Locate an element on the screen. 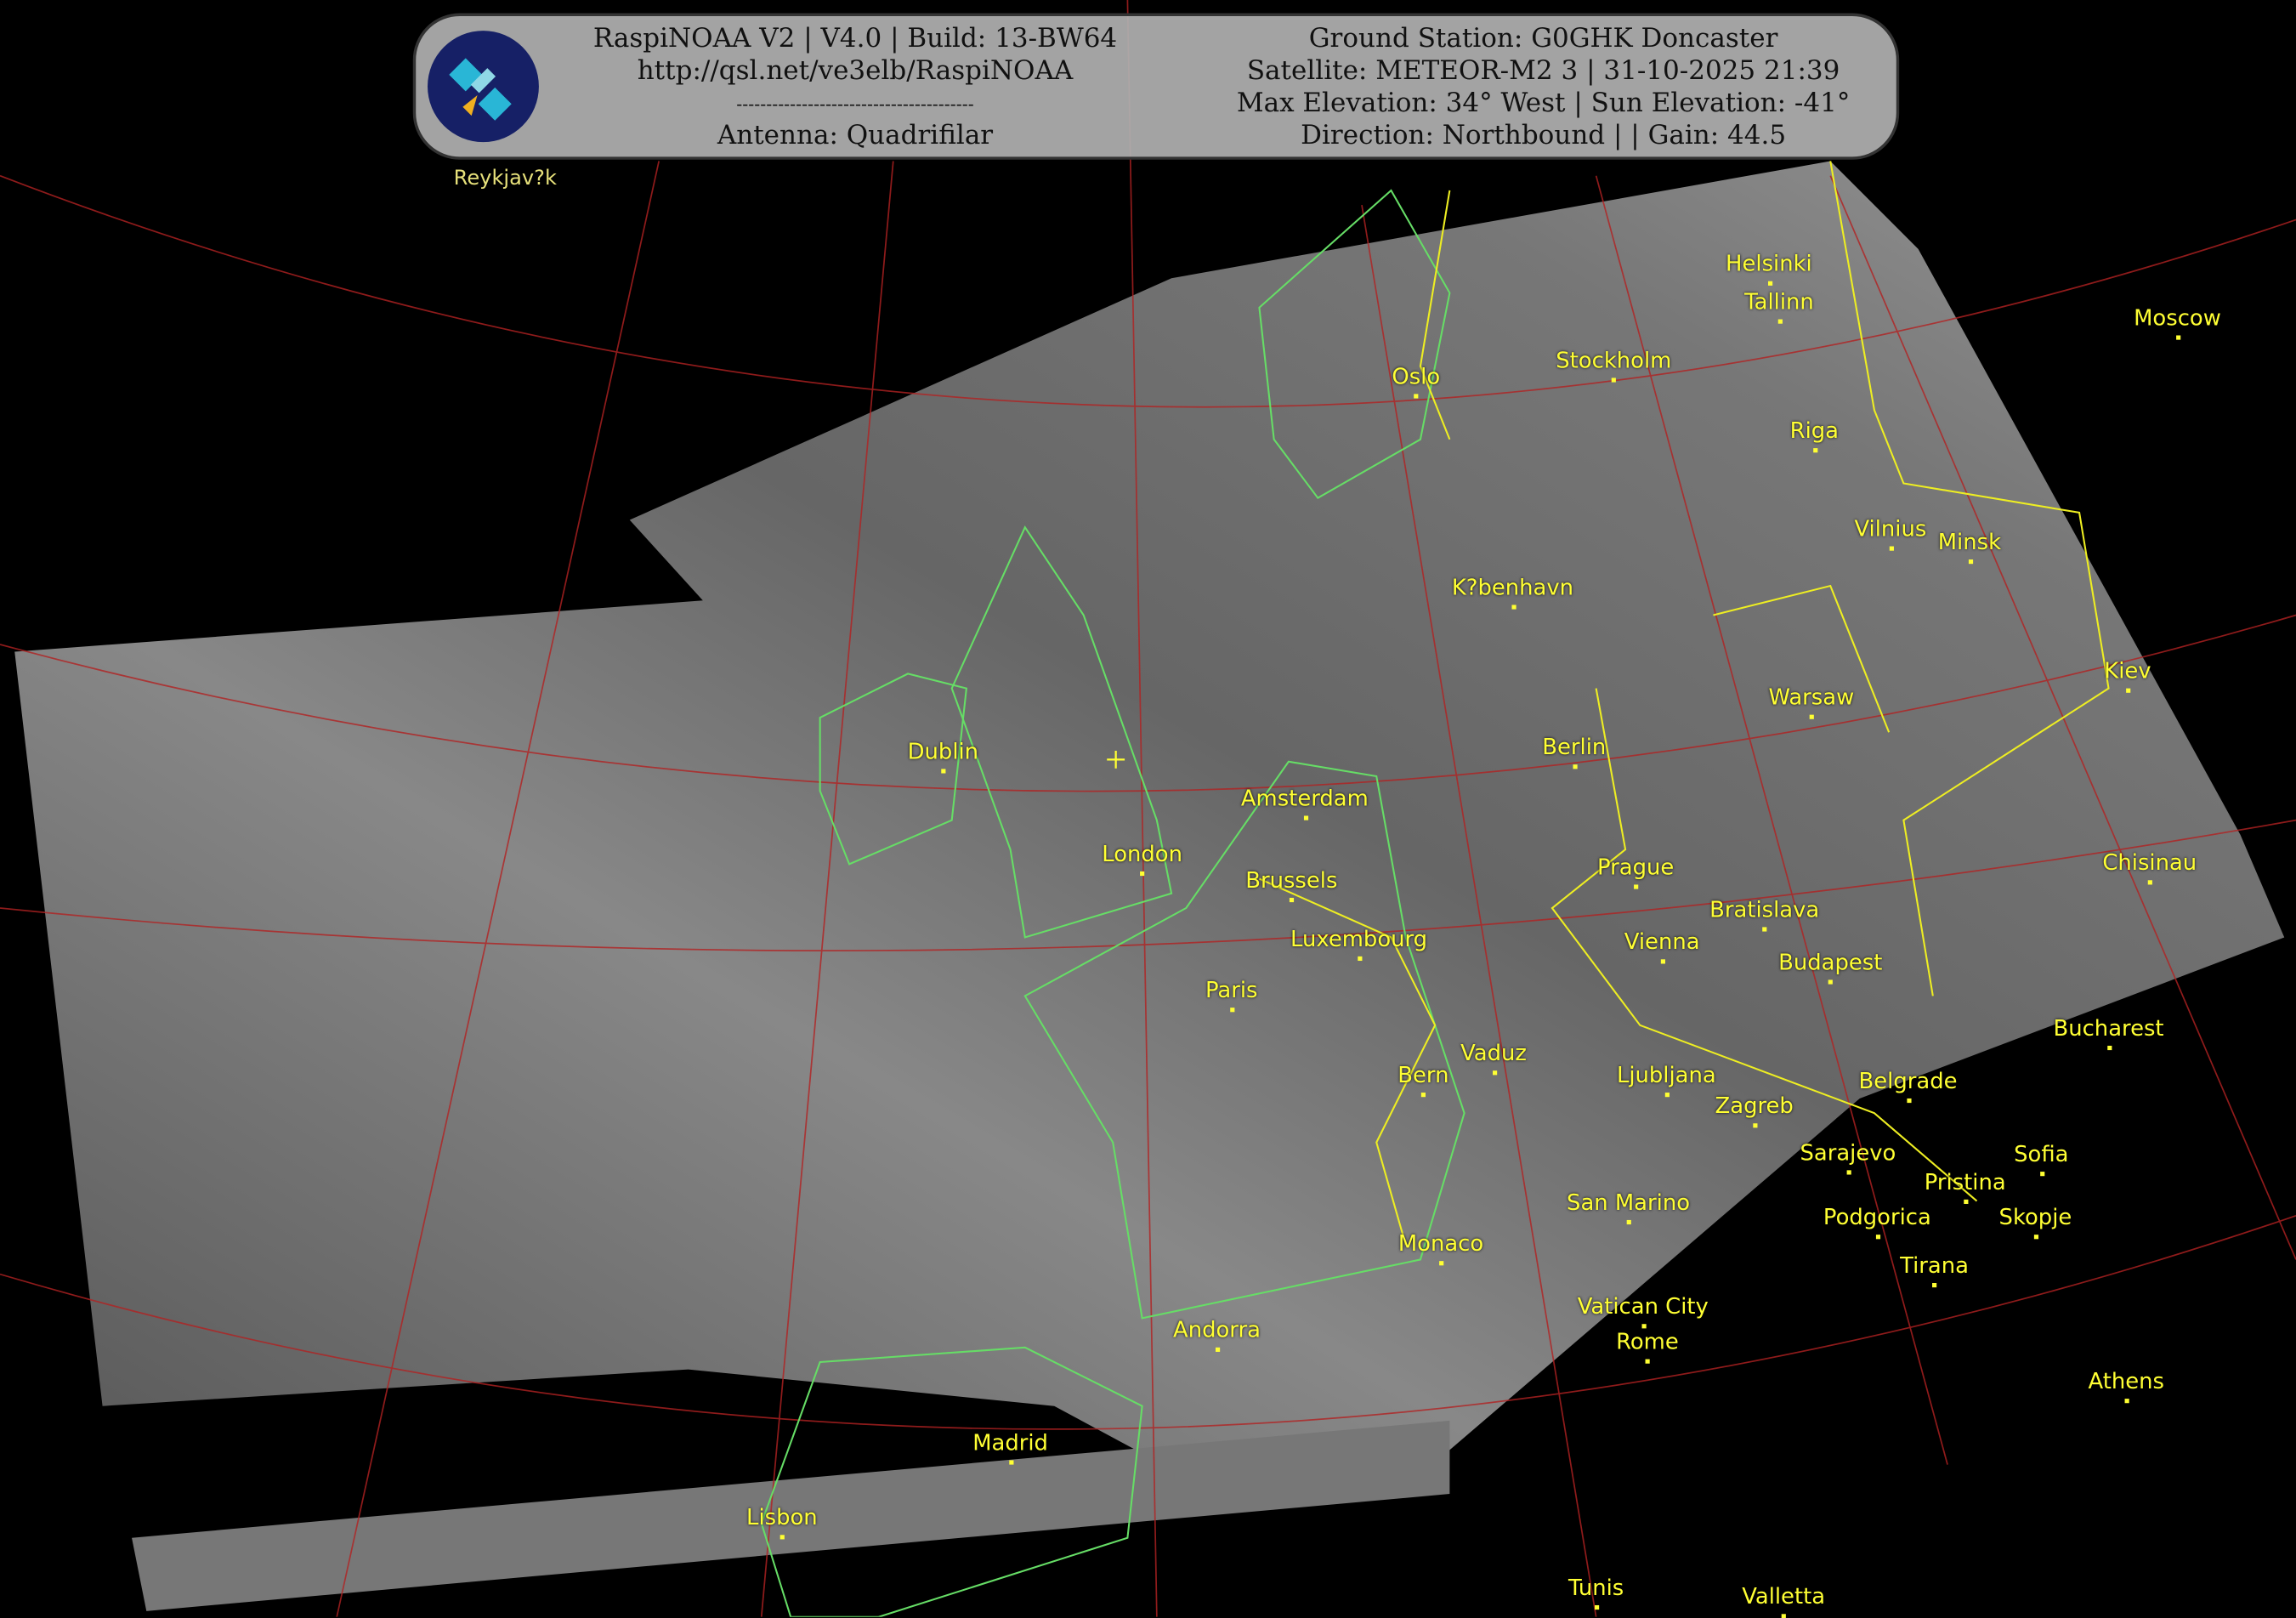 Image resolution: width=2296 pixels, height=1618 pixels. city-label: Vilnius is located at coordinates (1891, 533).